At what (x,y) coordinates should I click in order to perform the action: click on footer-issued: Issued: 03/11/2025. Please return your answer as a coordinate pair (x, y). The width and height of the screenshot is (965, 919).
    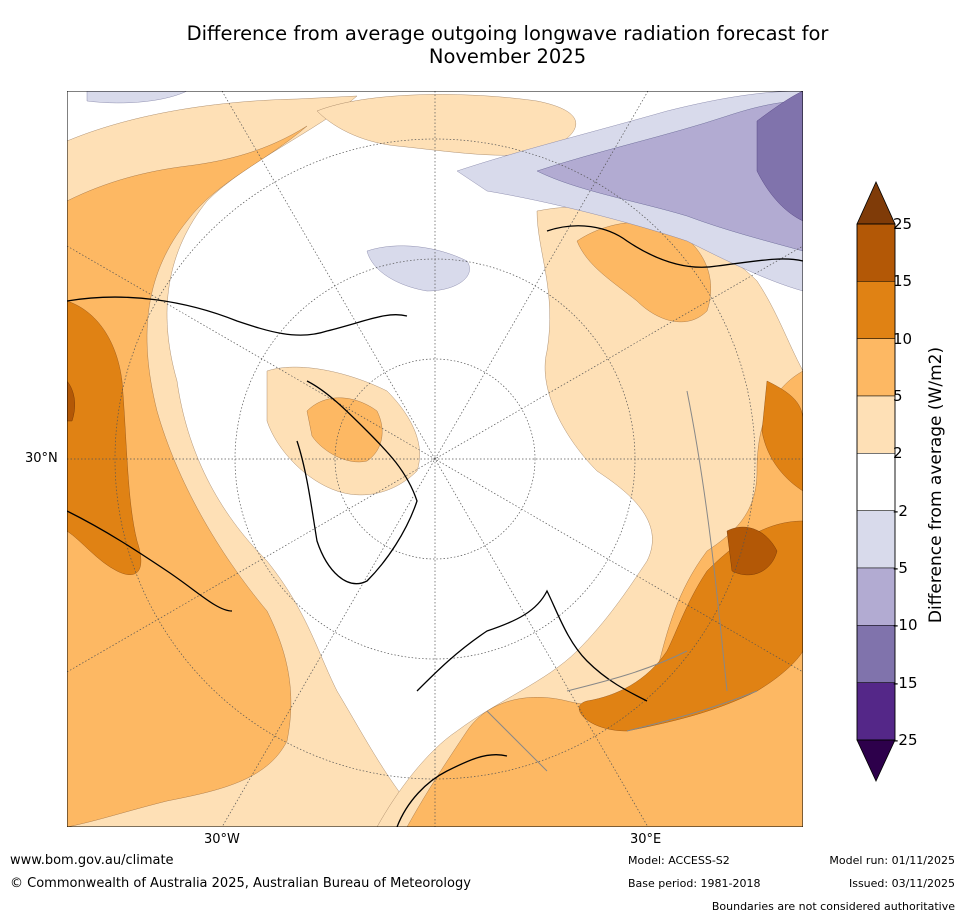
    Looking at the image, I should click on (901, 883).